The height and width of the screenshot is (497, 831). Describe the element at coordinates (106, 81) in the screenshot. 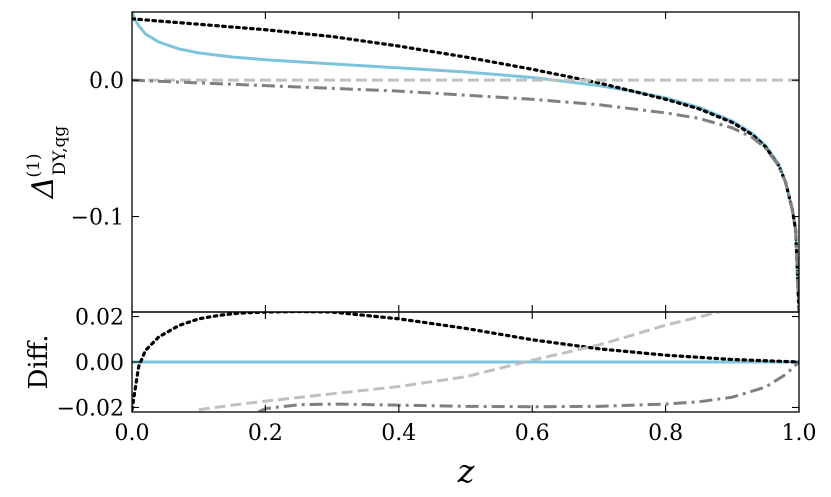

I see `main-y-tick-label: 0.0` at that location.